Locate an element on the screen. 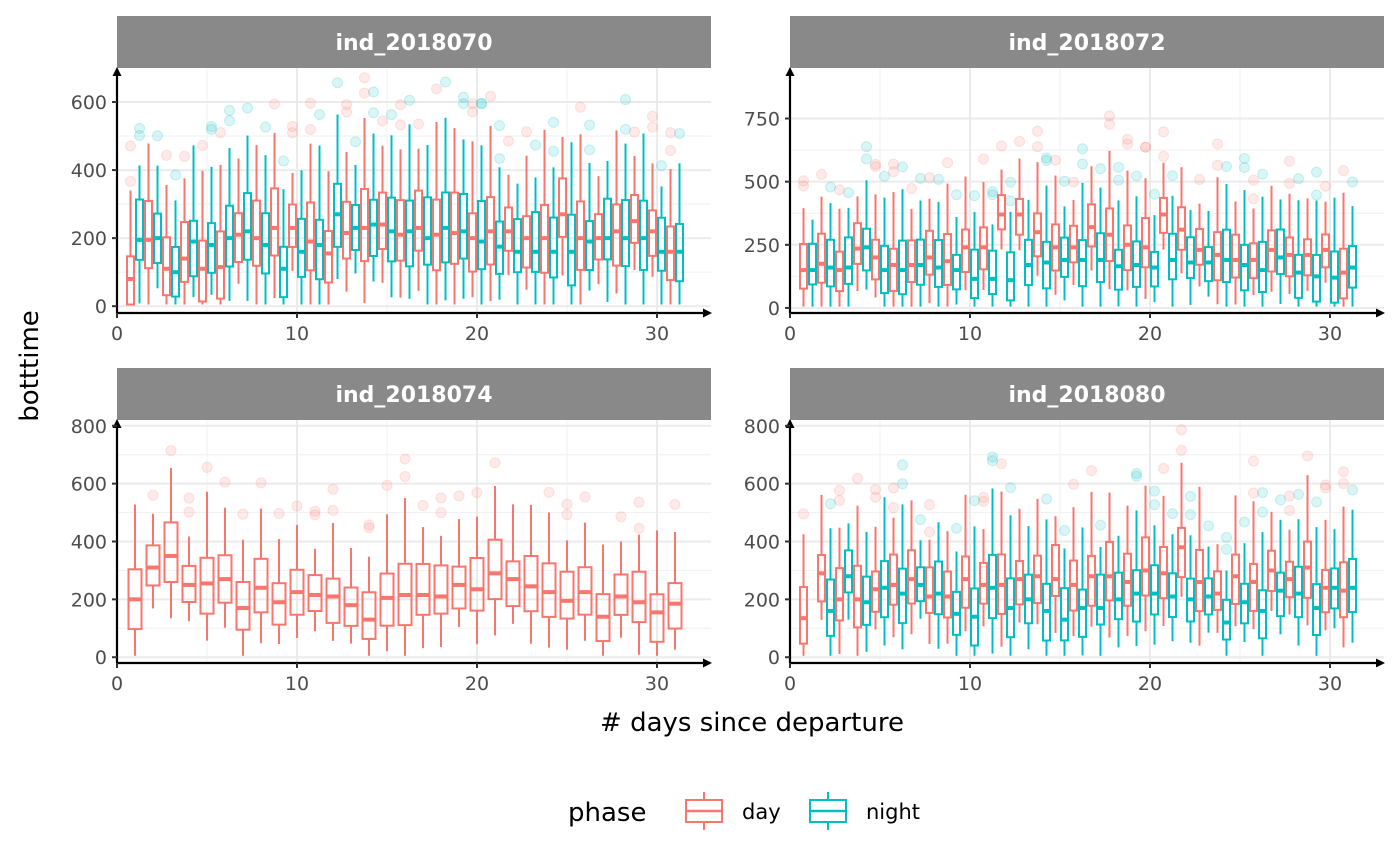 This screenshot has width=1400, height=865. x-tick-label: 30 is located at coordinates (1330, 684).